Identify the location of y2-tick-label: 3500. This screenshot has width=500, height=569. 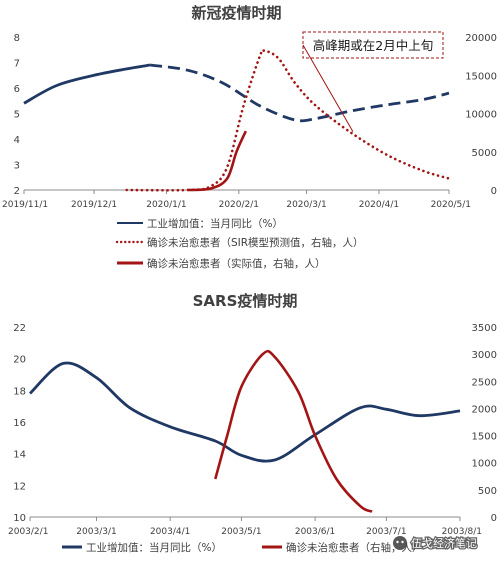
(484, 328).